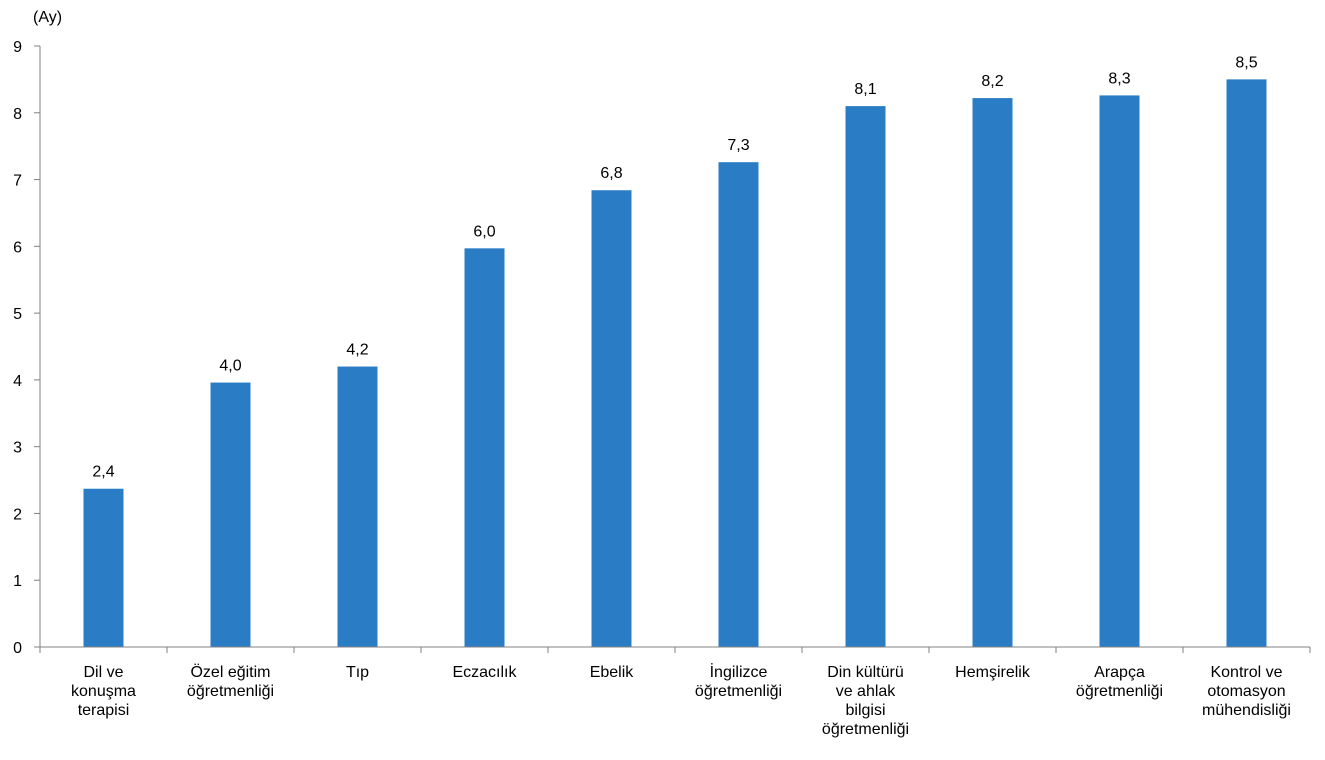  Describe the element at coordinates (866, 691) in the screenshot. I see `x-category-label-line: ve ahlak` at that location.